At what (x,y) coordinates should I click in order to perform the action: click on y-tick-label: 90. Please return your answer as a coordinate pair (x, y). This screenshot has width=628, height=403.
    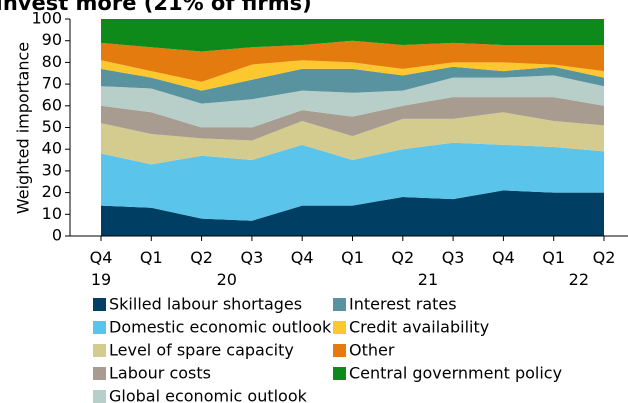
    Looking at the image, I should click on (52, 39).